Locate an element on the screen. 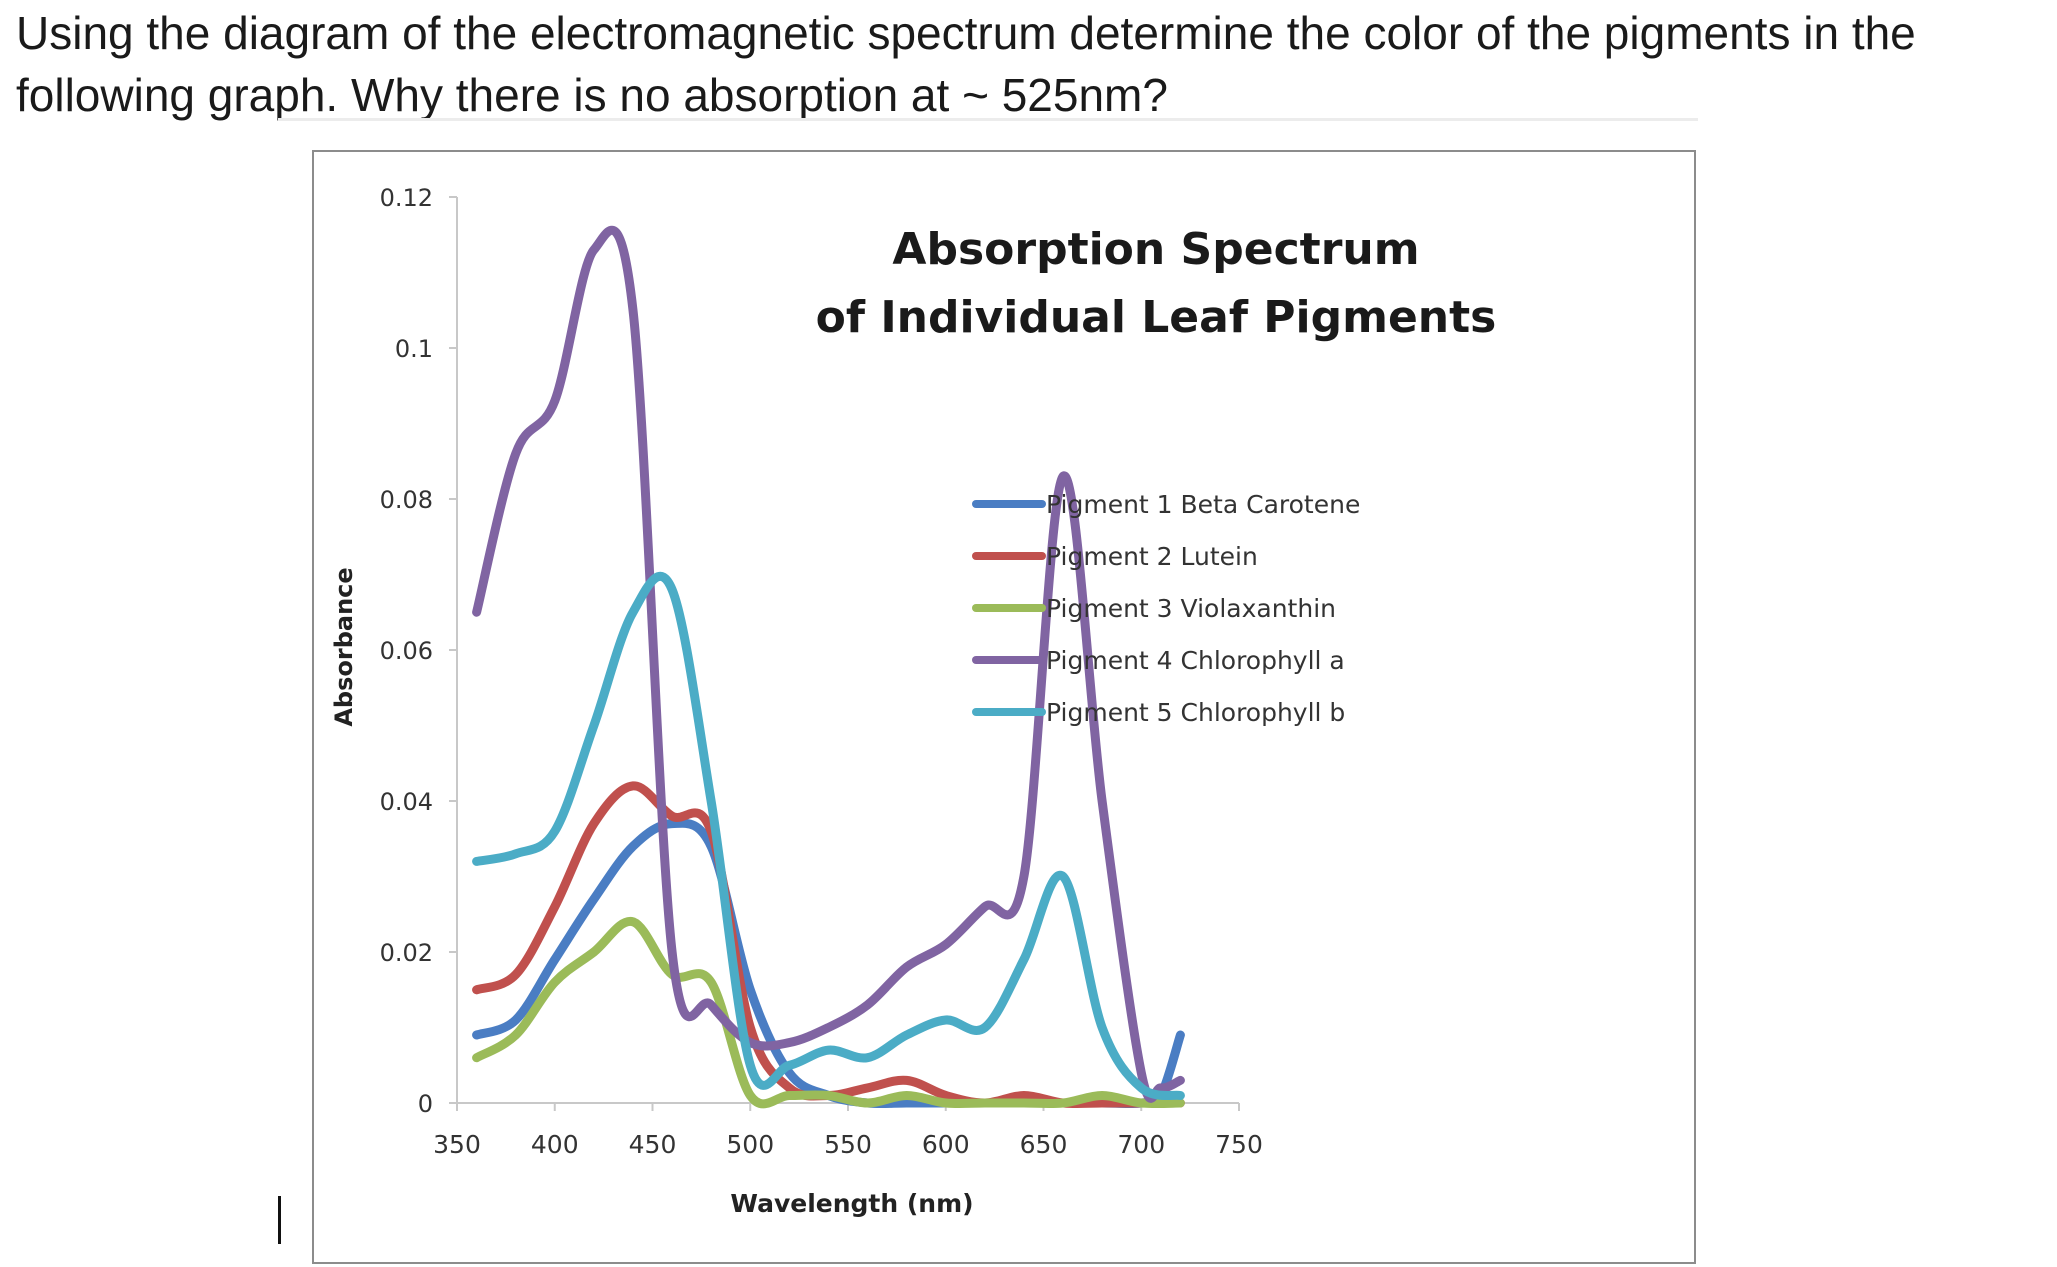 Image resolution: width=2057 pixels, height=1267 pixels. y-tick-label: 0 is located at coordinates (425, 1104).